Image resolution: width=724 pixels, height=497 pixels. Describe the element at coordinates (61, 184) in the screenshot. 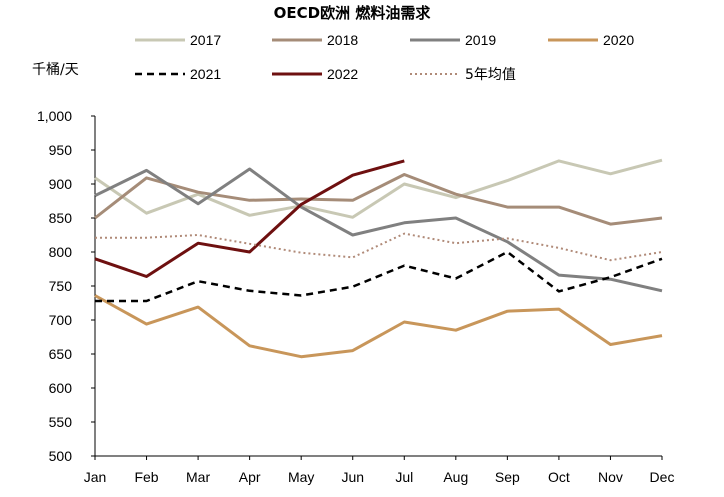

I see `y-tick-label: 900` at that location.